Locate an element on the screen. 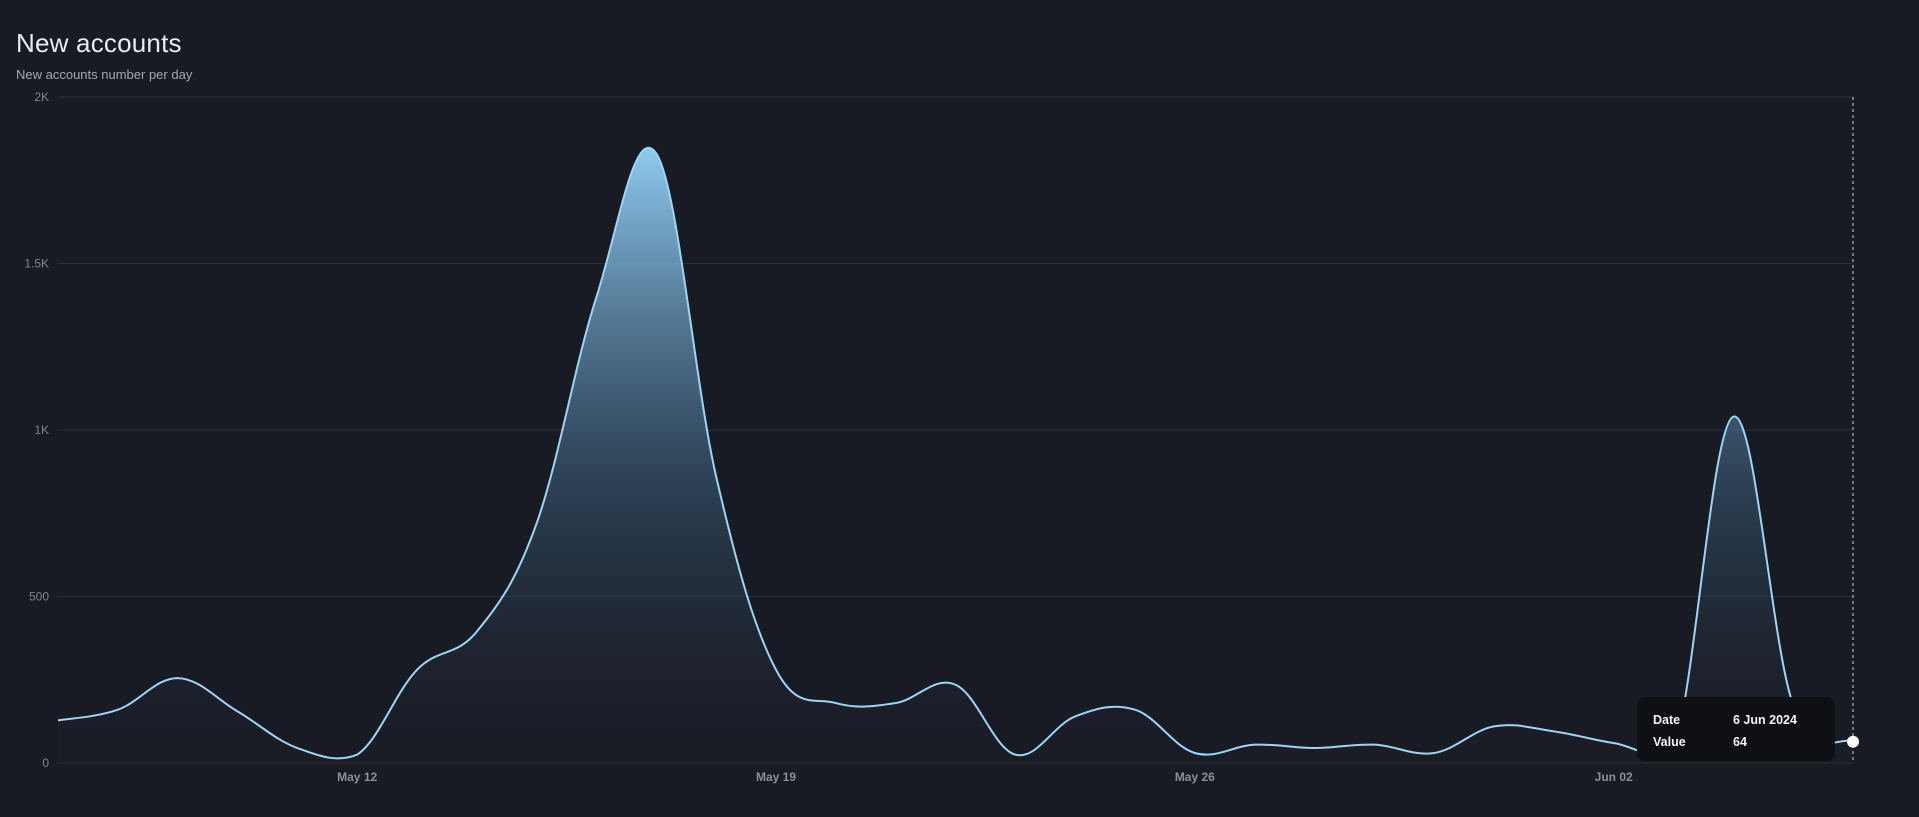  chart-subtitle: New accounts number per day is located at coordinates (104, 74).